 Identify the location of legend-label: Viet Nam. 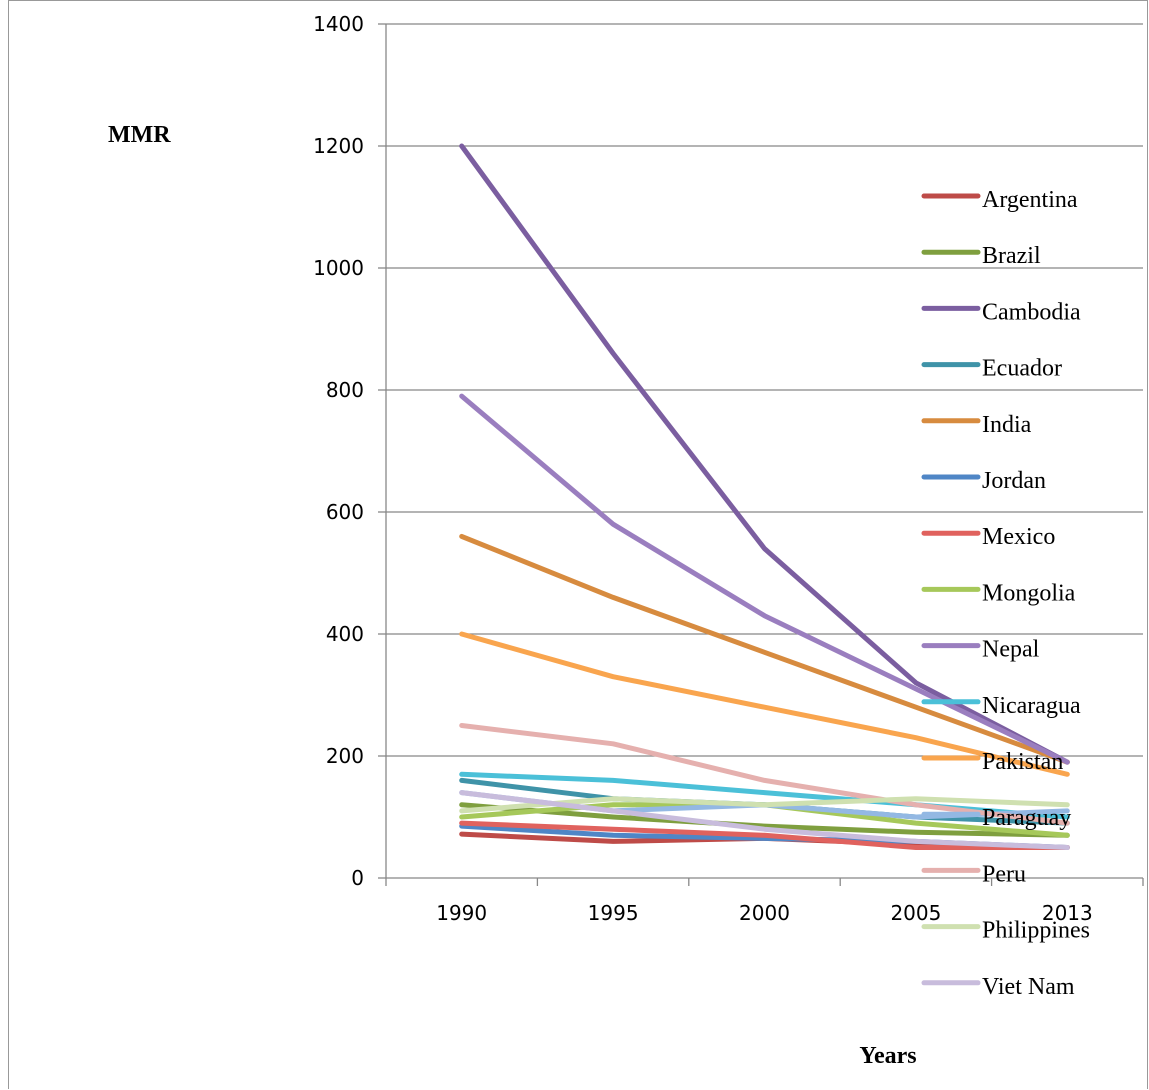
(1028, 987).